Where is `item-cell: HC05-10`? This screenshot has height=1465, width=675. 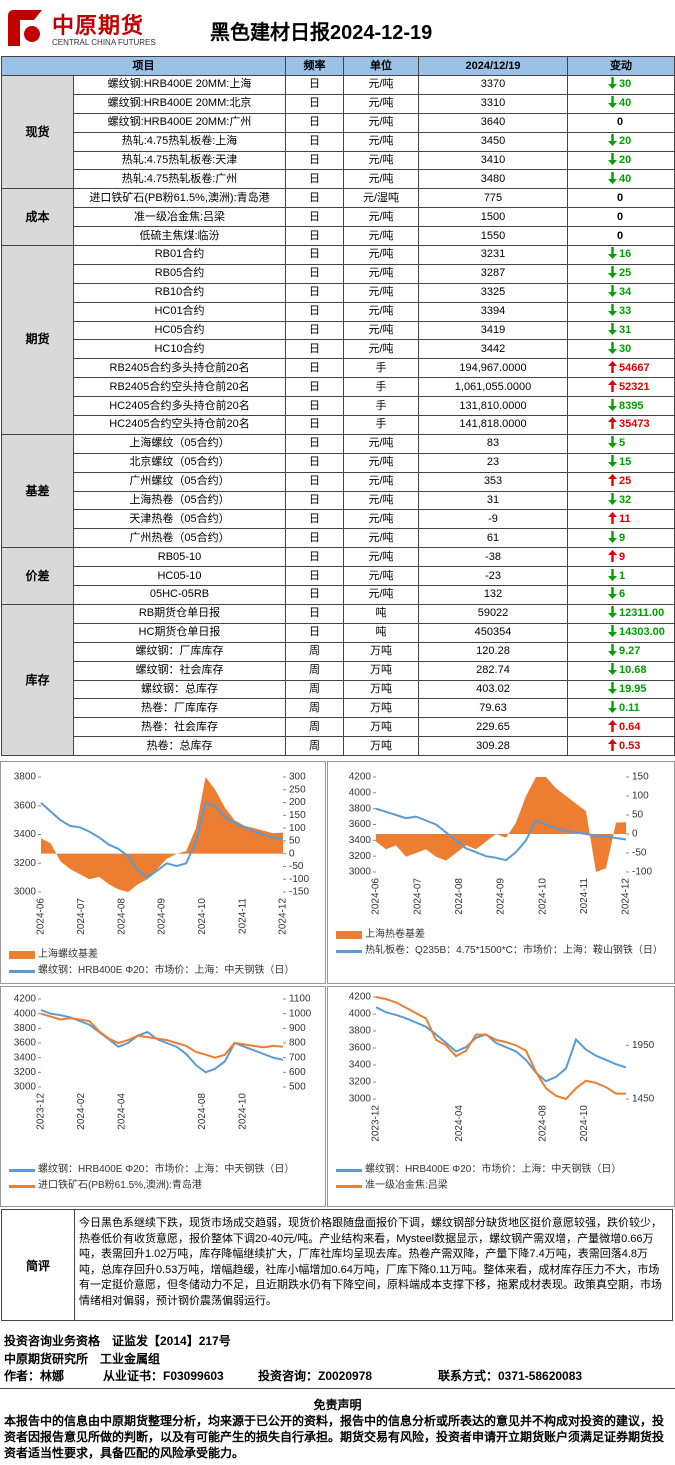 item-cell: HC05-10 is located at coordinates (179, 576).